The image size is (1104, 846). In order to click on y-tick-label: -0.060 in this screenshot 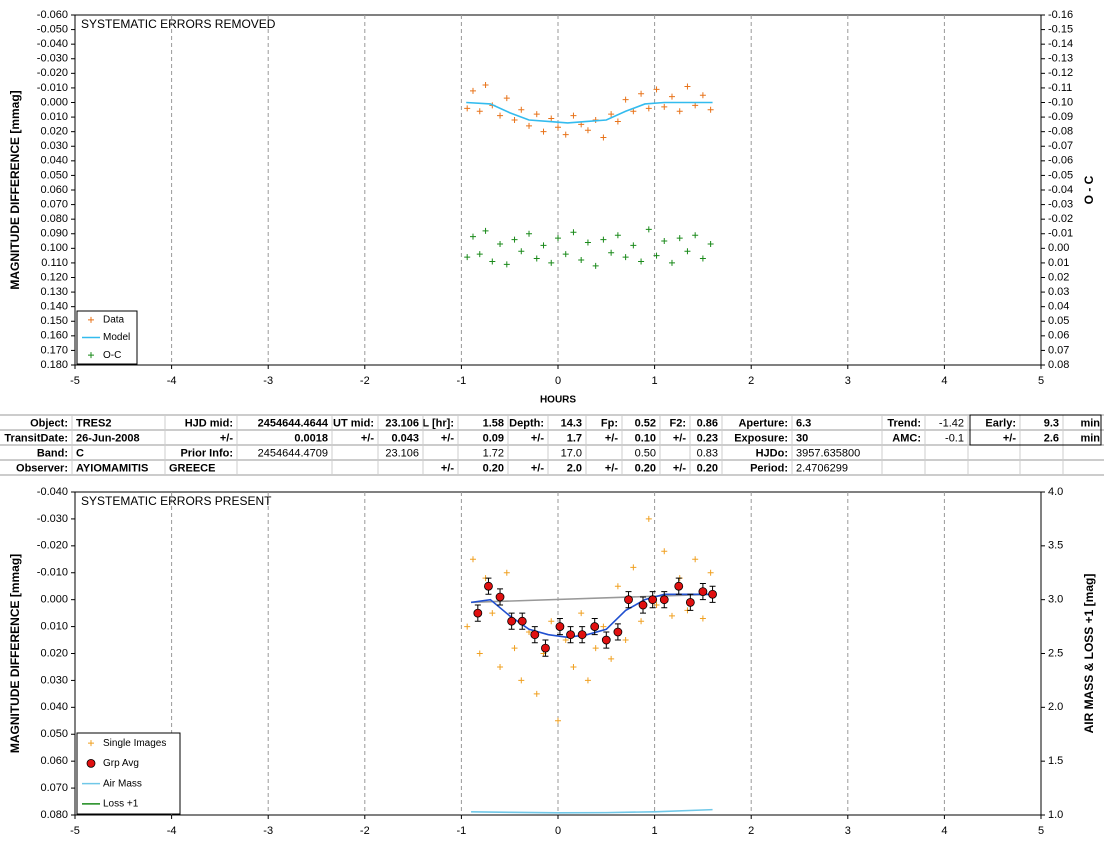, I will do `click(52, 15)`.